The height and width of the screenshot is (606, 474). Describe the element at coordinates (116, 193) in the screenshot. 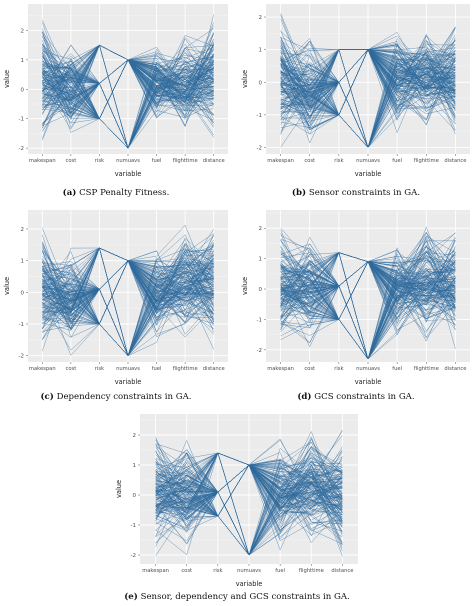

I see `caption-a: (a) CSP Penalty Fitness.` at that location.